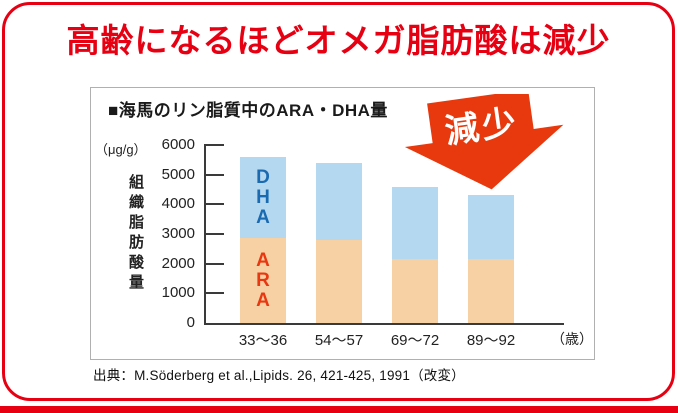 The height and width of the screenshot is (413, 678). Describe the element at coordinates (338, 40) in the screenshot. I see `page-title: 高齢になるほどオメガ脂肪酸は減少` at that location.